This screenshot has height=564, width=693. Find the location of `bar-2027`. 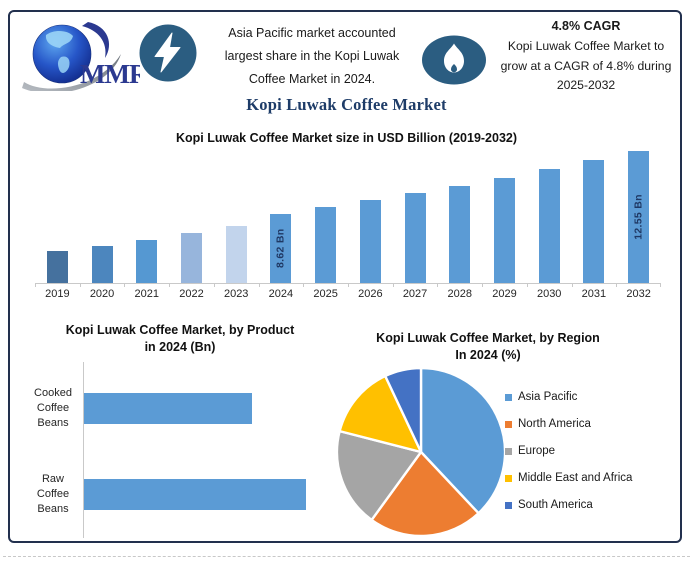

bar-2027 is located at coordinates (415, 238).